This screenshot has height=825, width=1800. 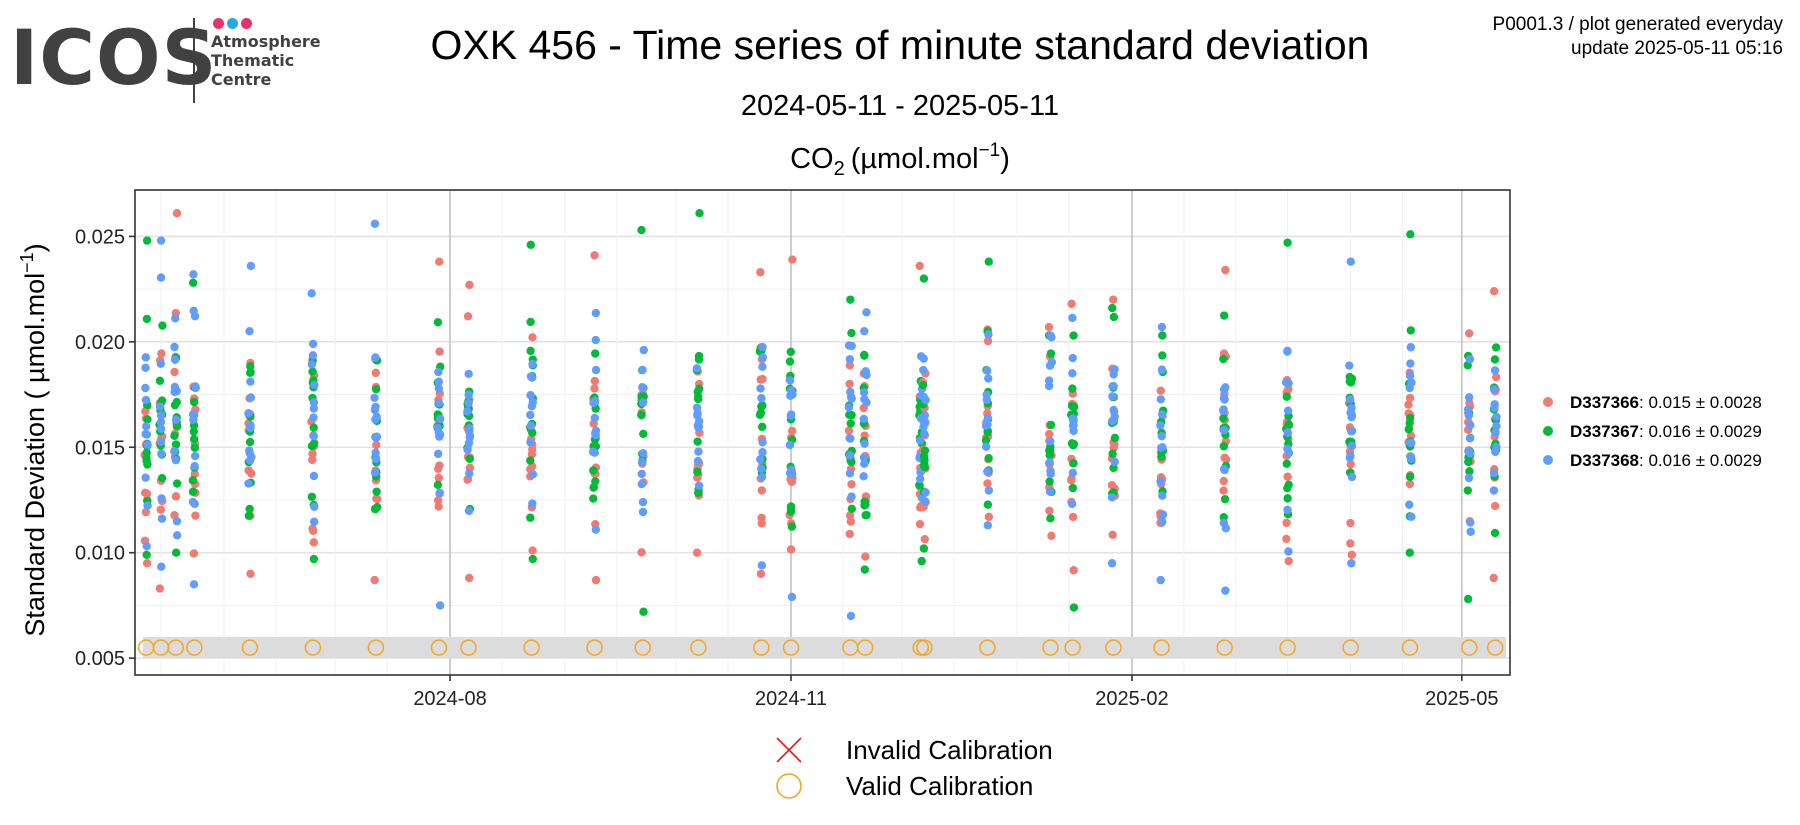 I want to click on legend-marker, so click(x=1548, y=431).